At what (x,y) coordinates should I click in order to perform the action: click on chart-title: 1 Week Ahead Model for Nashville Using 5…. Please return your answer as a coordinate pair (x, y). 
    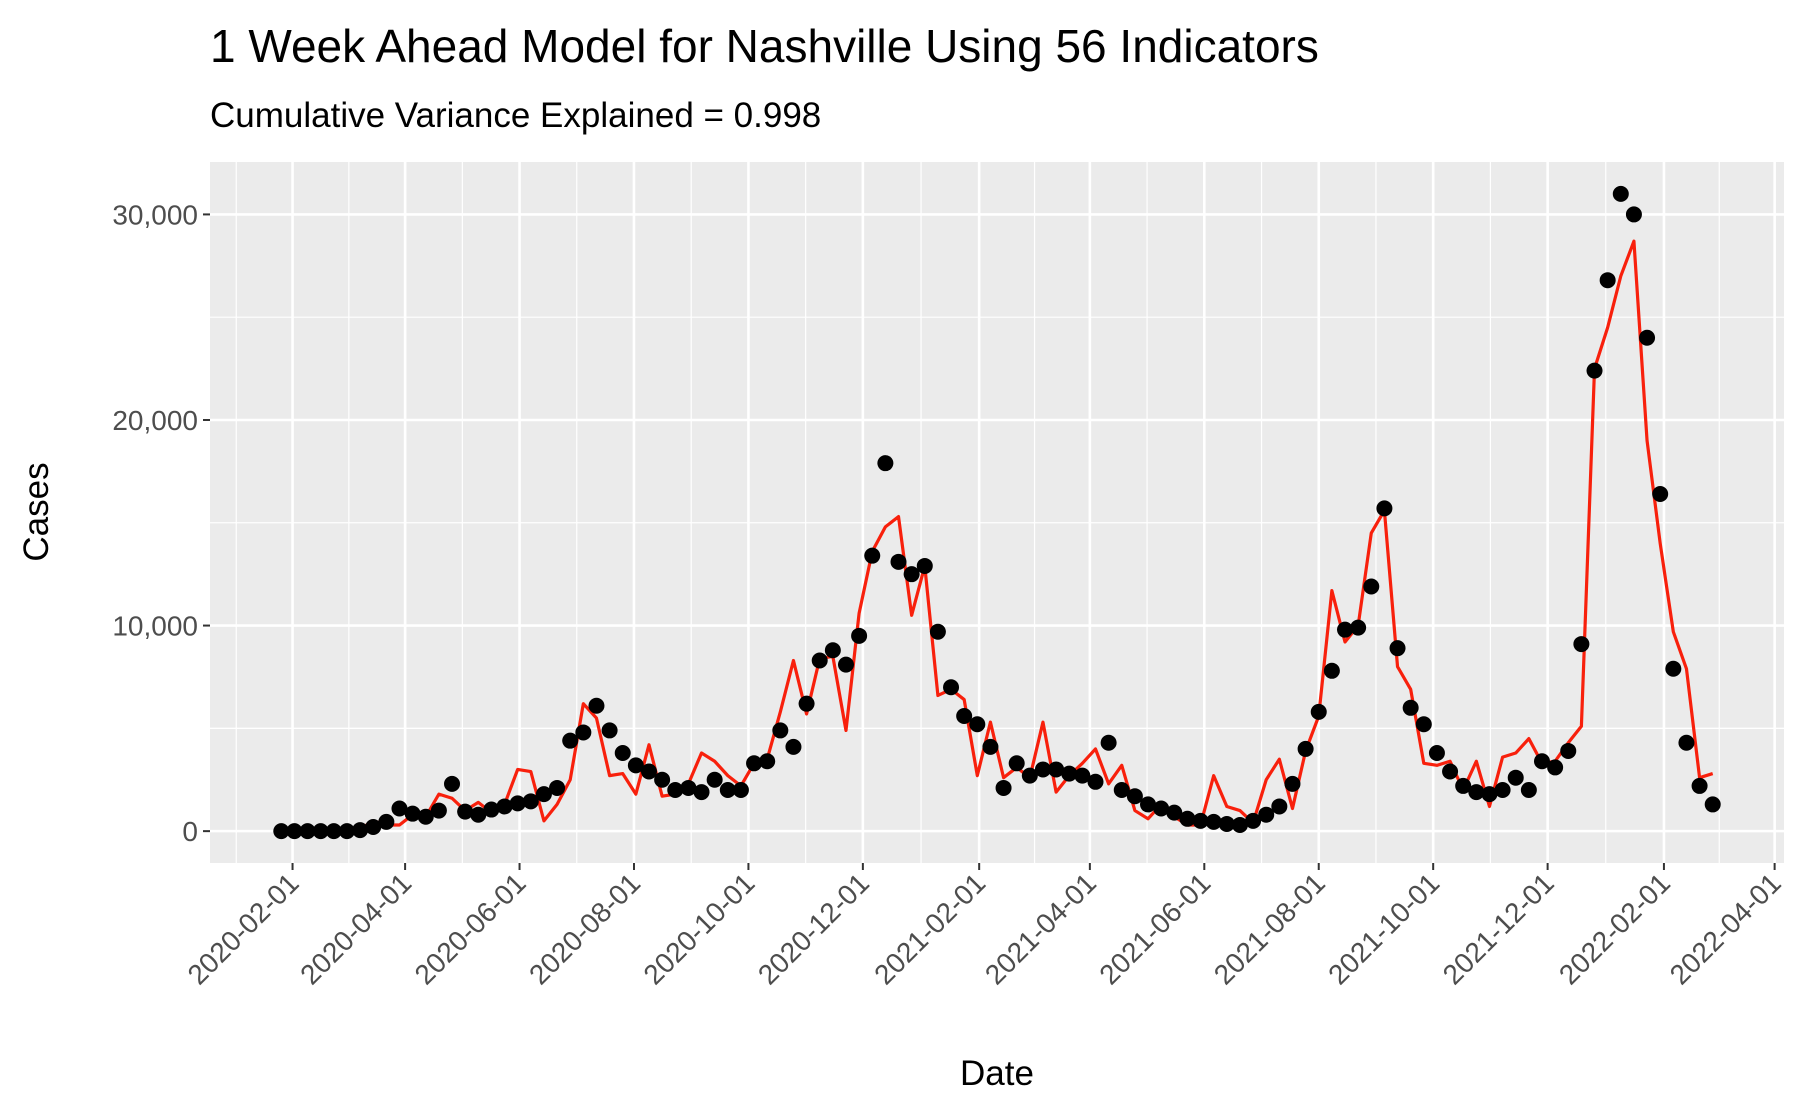
    Looking at the image, I should click on (764, 46).